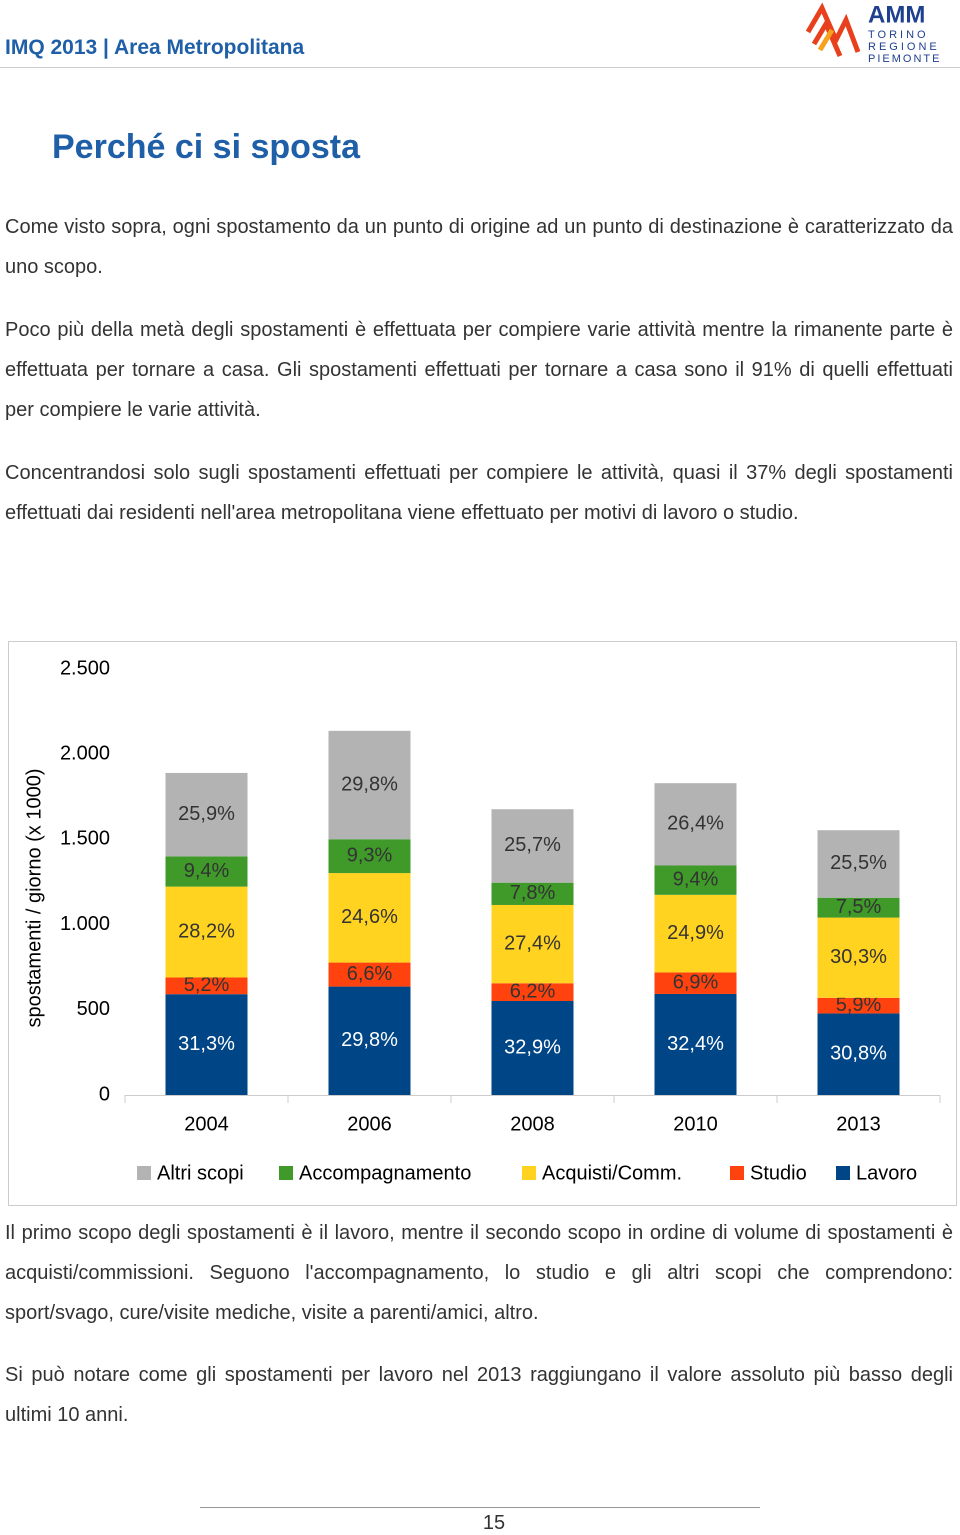 The width and height of the screenshot is (960, 1535). I want to click on data-label: 30,3%, so click(858, 957).